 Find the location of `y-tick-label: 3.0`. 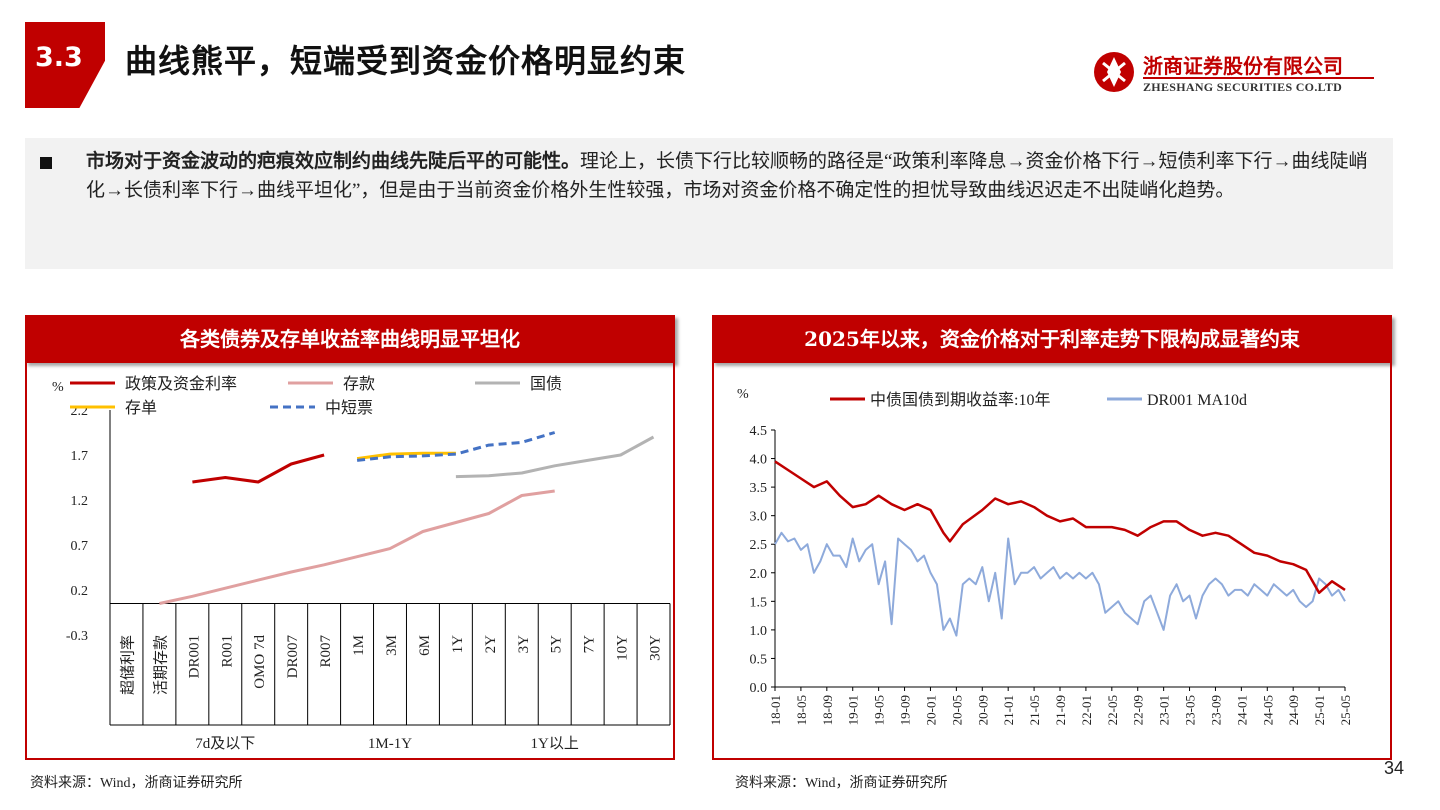

y-tick-label: 3.0 is located at coordinates (759, 517).